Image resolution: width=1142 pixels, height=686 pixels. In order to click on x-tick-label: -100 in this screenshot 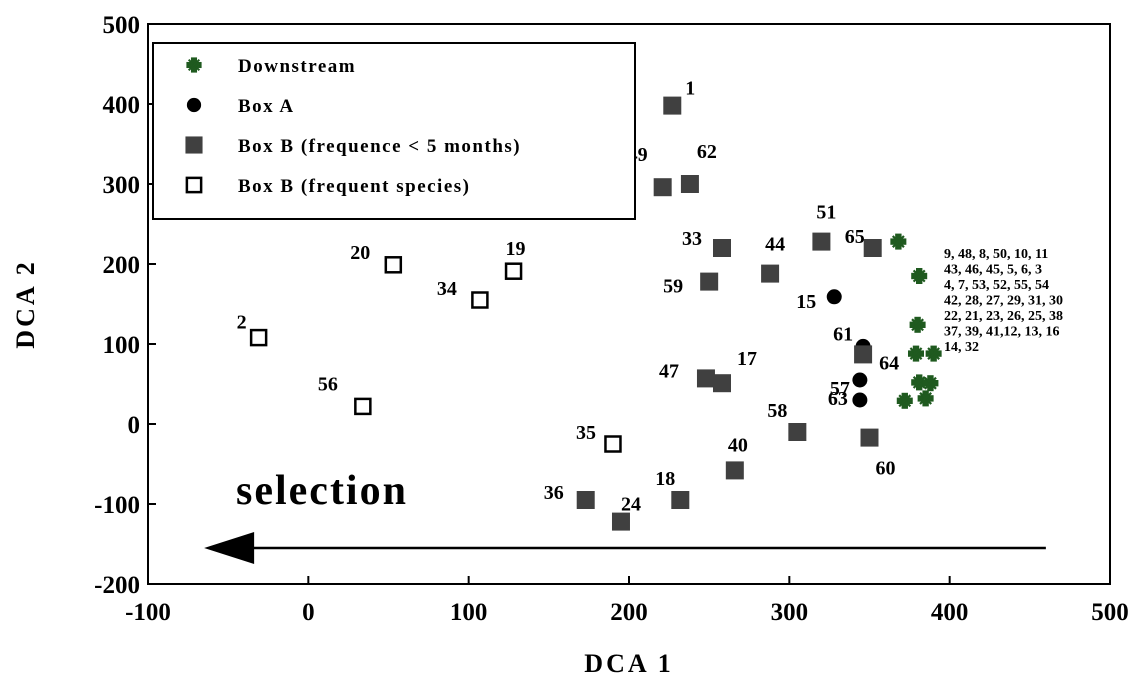, I will do `click(148, 612)`.